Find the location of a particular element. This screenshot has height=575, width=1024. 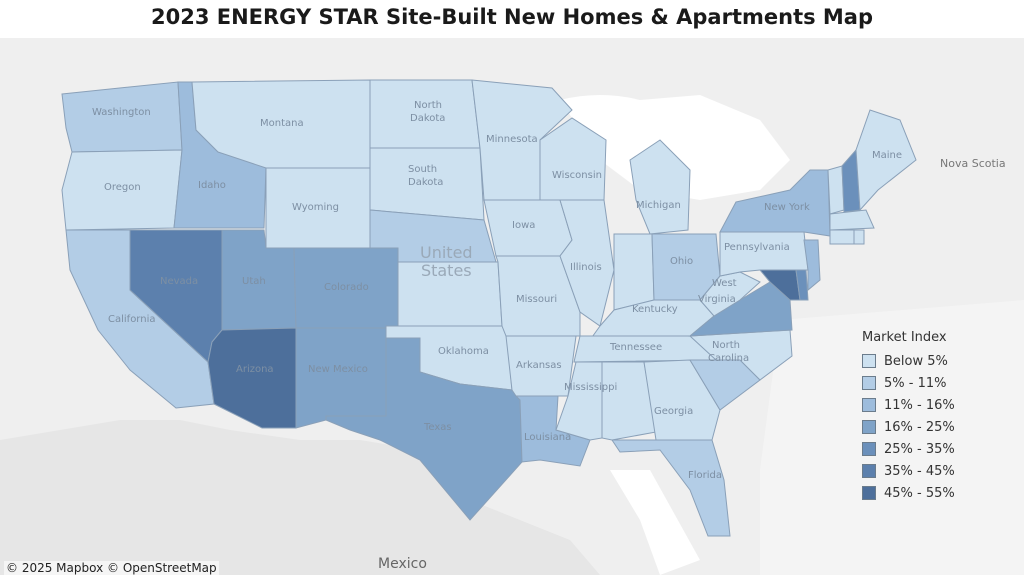

state-indiana is located at coordinates (634, 272).